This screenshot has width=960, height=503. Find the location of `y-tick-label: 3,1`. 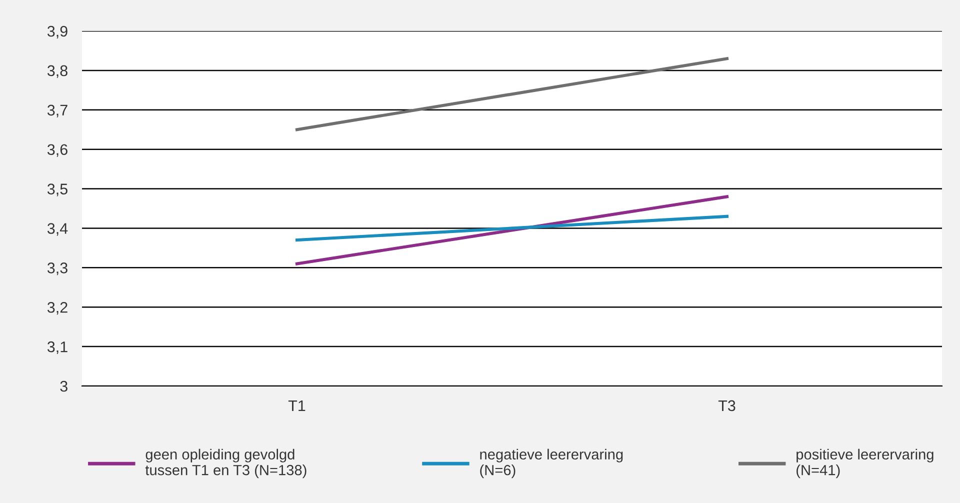

y-tick-label: 3,1 is located at coordinates (57, 347).